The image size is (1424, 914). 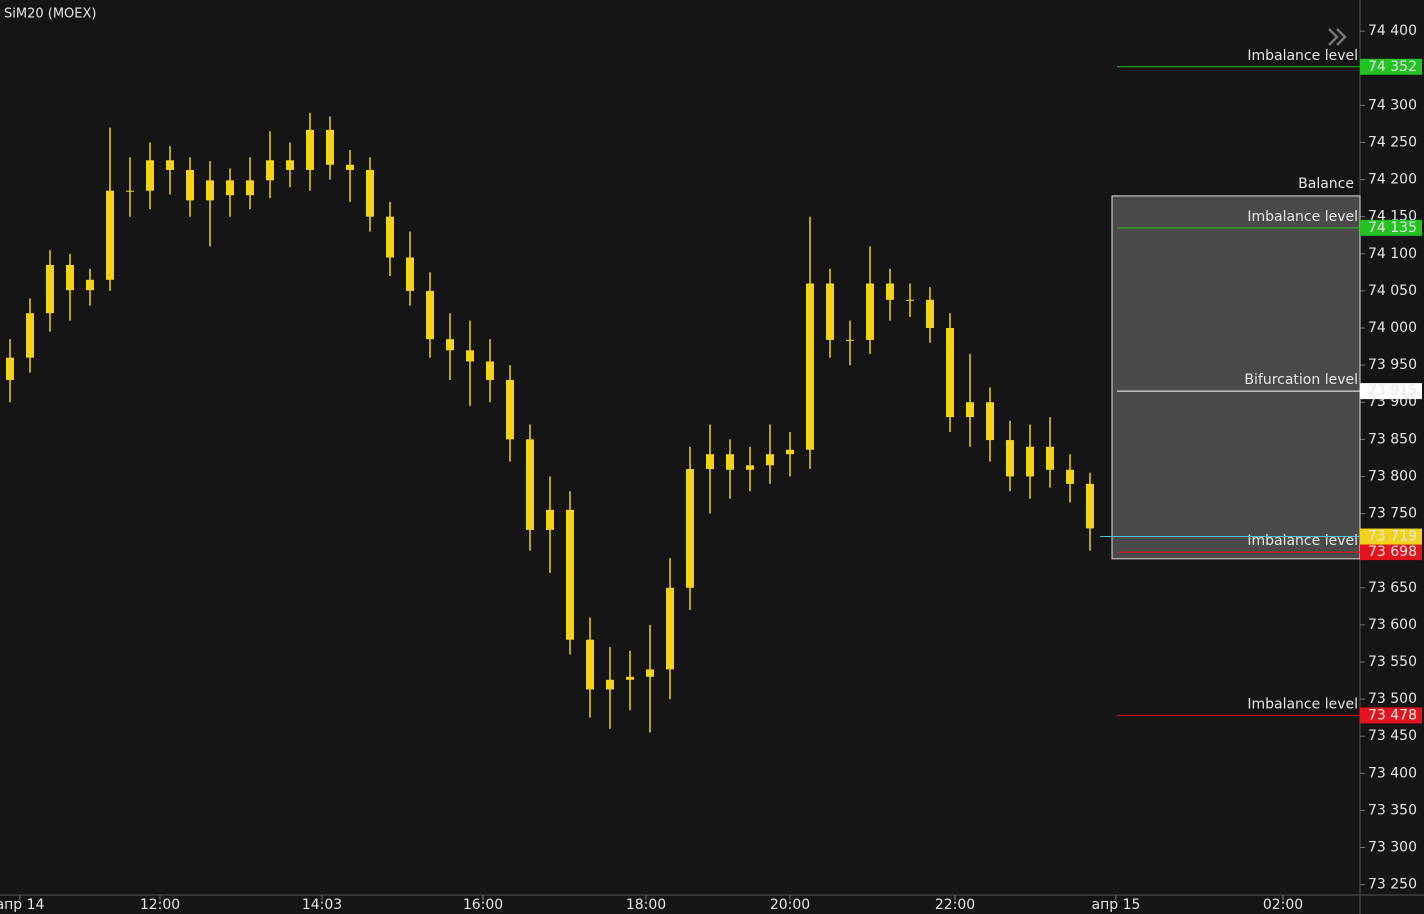 I want to click on y-tick-label: 73 950, so click(x=1392, y=365).